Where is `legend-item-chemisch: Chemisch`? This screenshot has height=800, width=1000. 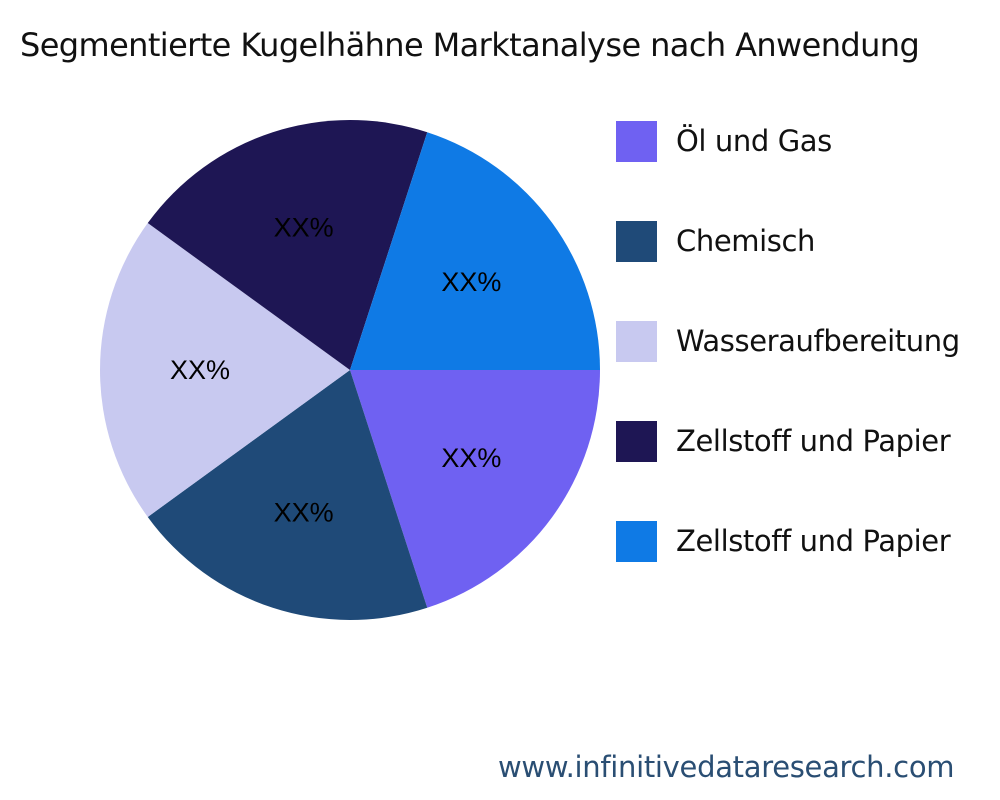
legend-item-chemisch: Chemisch is located at coordinates (715, 241).